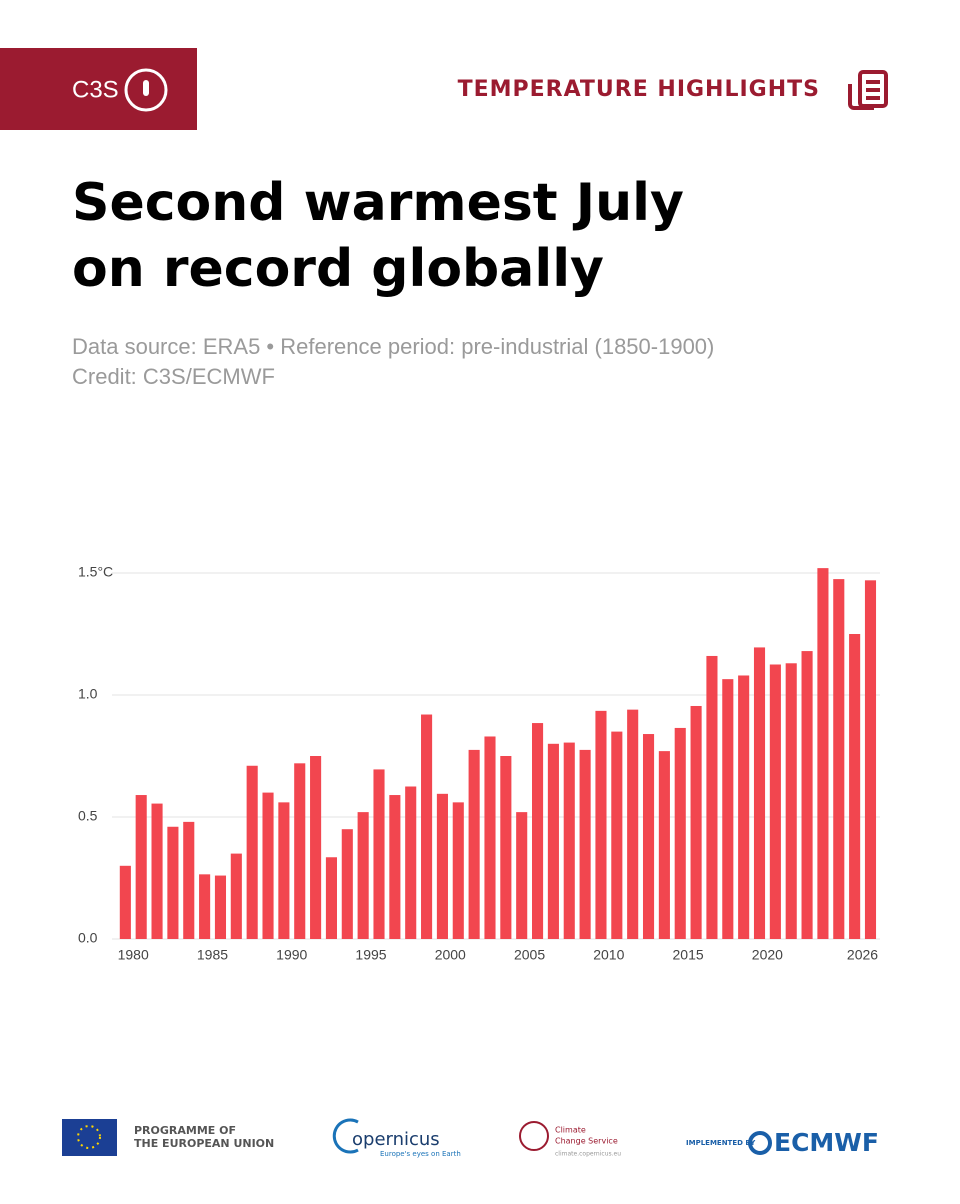 The height and width of the screenshot is (1204, 960). Describe the element at coordinates (396, 1139) in the screenshot. I see `copernicus: opernicus` at that location.